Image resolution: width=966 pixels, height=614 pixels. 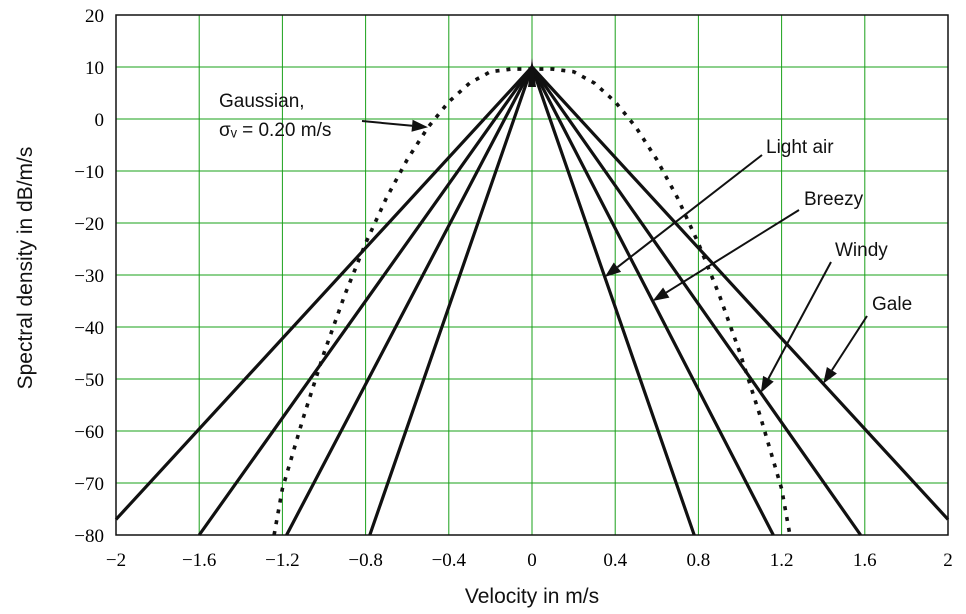 What do you see at coordinates (89, 484) in the screenshot?
I see `y-tick-label-9: −70` at bounding box center [89, 484].